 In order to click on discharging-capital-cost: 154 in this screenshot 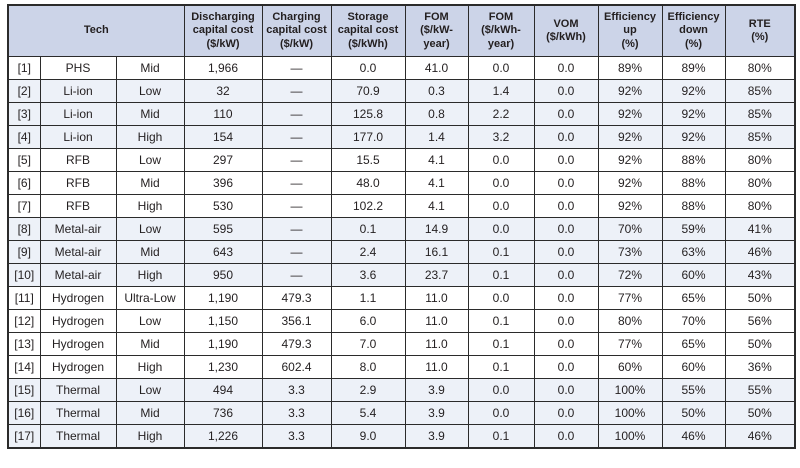, I will do `click(223, 137)`.